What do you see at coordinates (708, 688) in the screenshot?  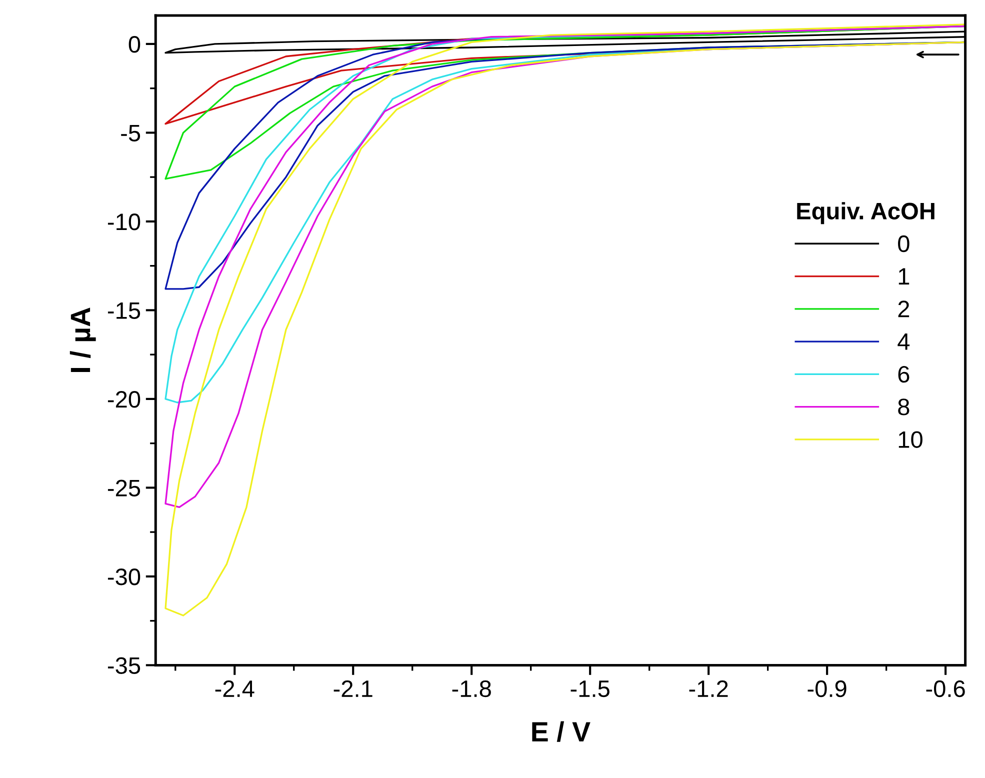 I see `x-tick-label: -1.2` at bounding box center [708, 688].